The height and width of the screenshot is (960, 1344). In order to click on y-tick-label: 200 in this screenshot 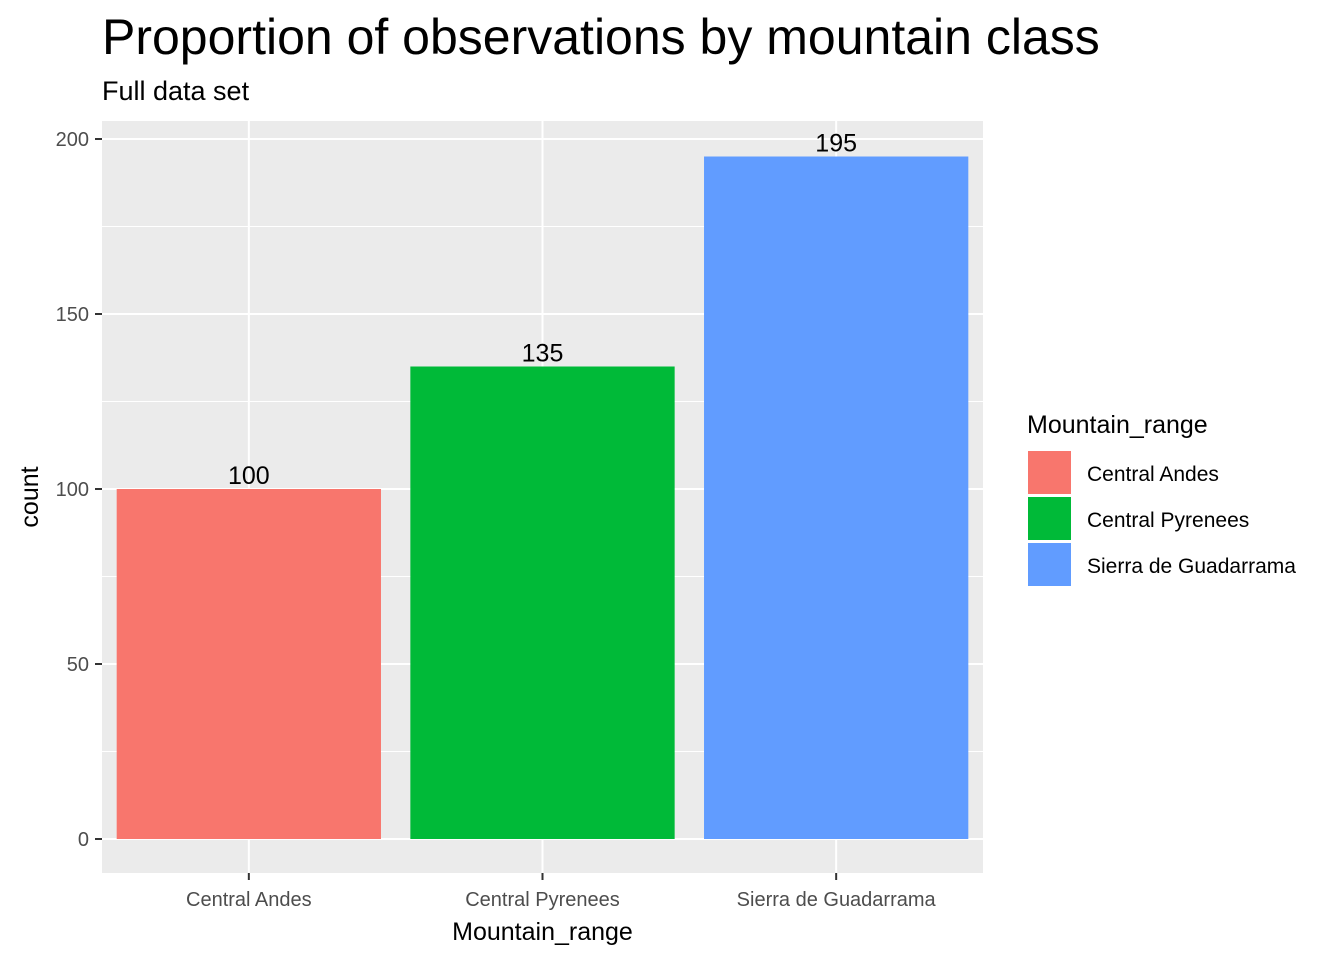, I will do `click(72, 140)`.